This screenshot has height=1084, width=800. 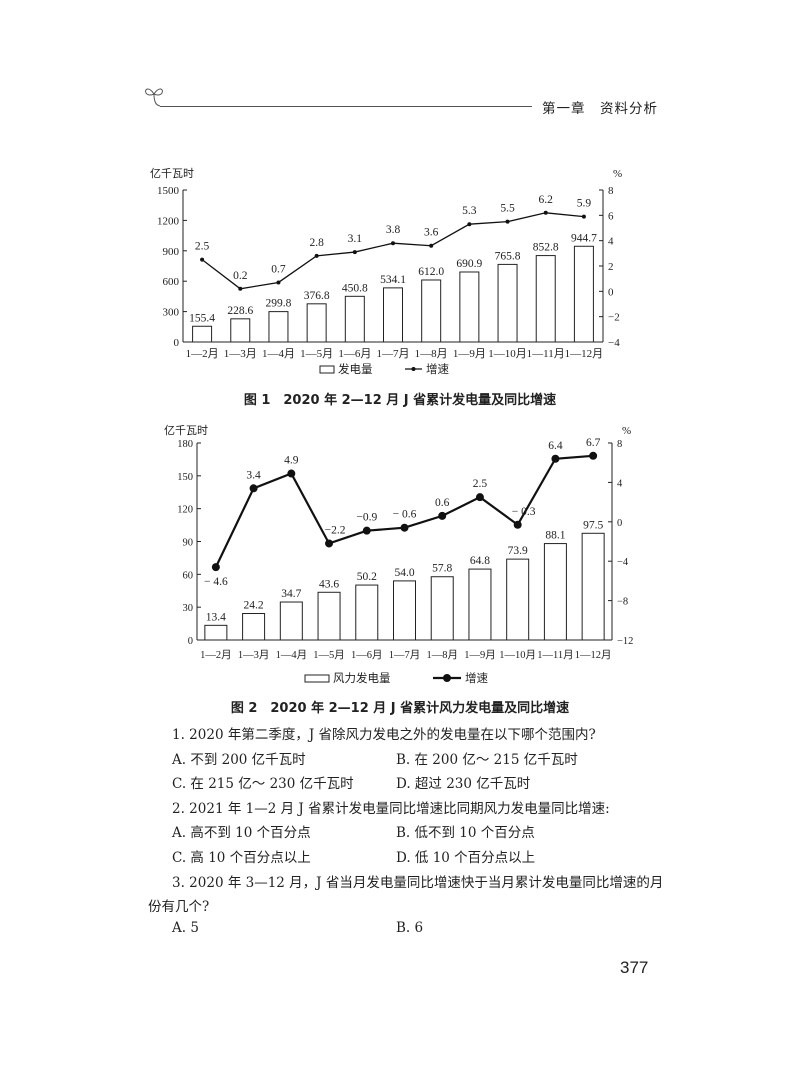 What do you see at coordinates (154, 97) in the screenshot?
I see `sprout-icon` at bounding box center [154, 97].